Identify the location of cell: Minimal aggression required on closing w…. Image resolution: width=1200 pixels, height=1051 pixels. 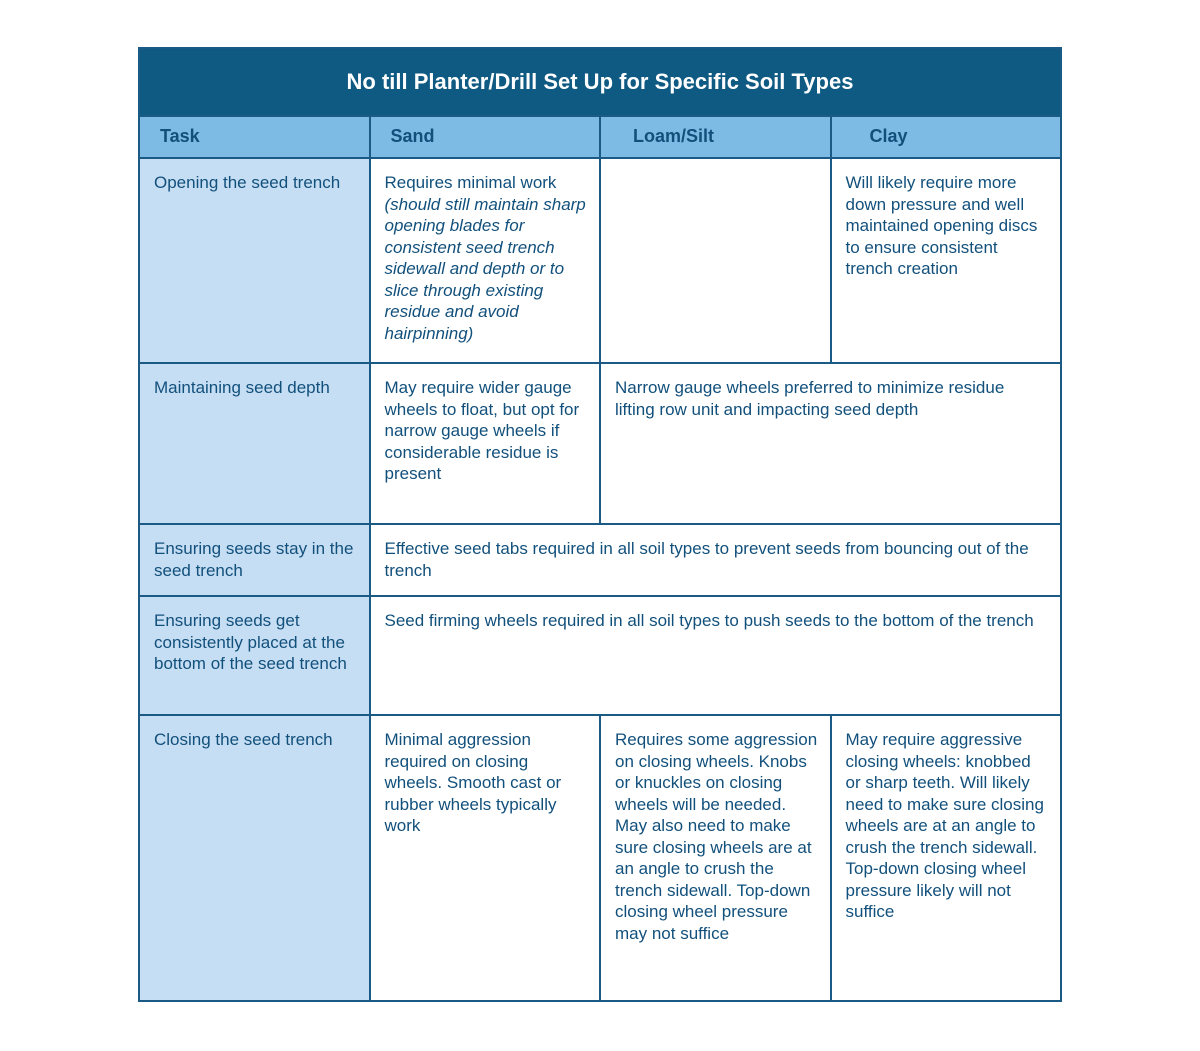
(484, 858).